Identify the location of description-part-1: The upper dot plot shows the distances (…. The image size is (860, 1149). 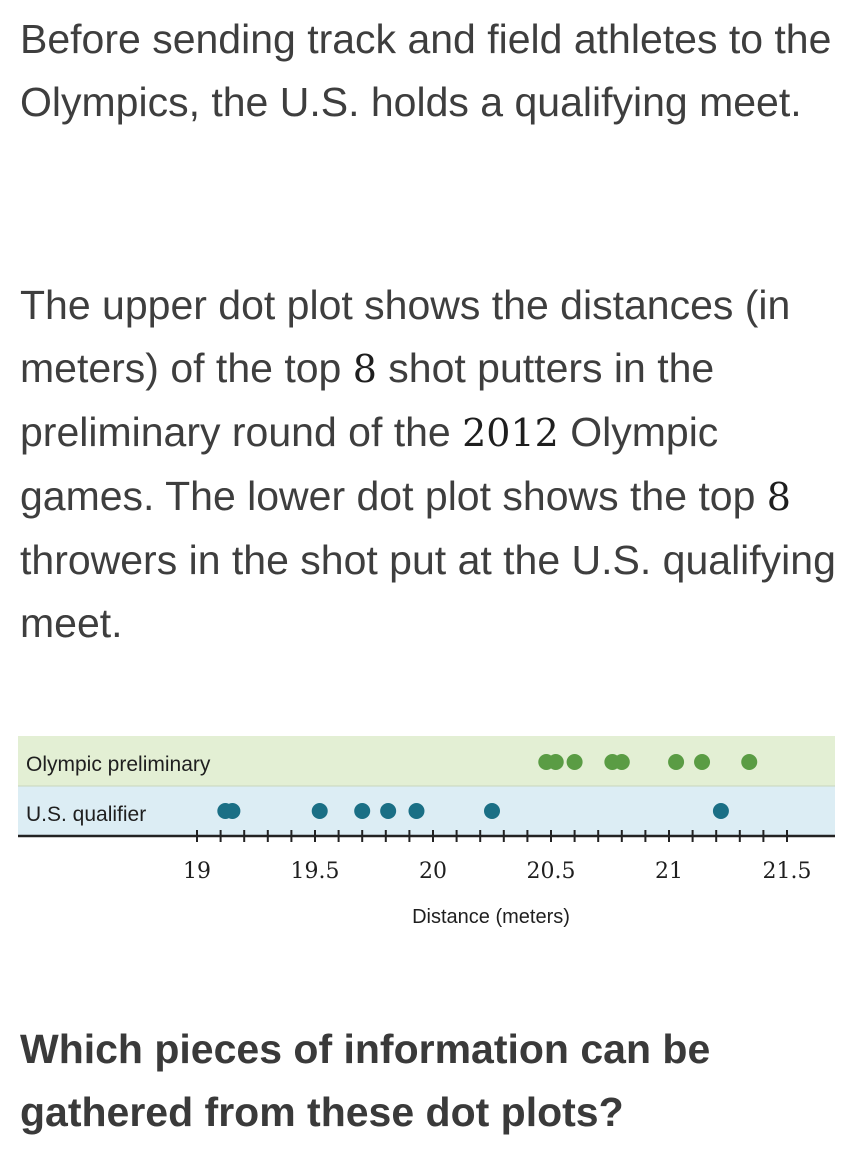
(405, 336).